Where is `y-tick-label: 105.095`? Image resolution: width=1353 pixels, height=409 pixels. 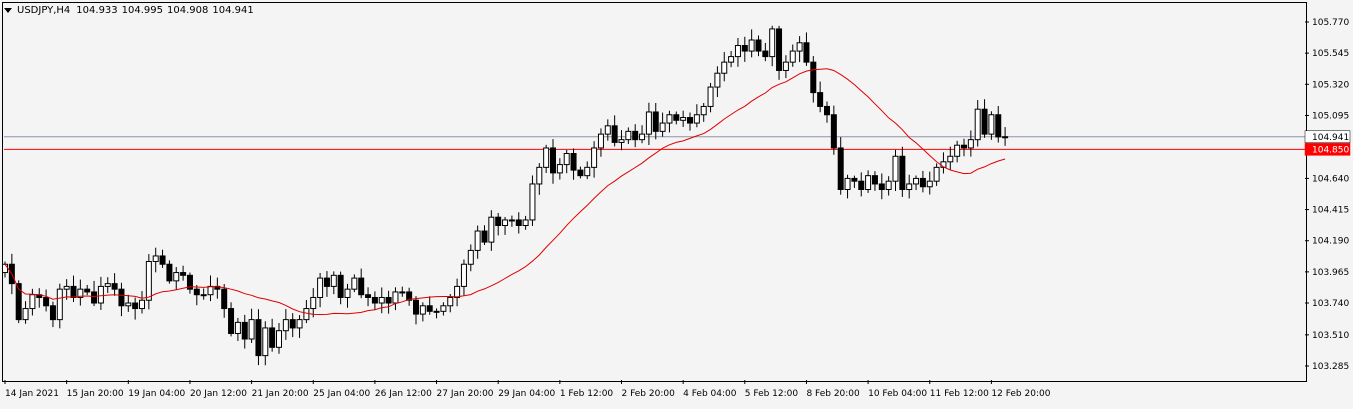 y-tick-label: 105.095 is located at coordinates (1330, 116).